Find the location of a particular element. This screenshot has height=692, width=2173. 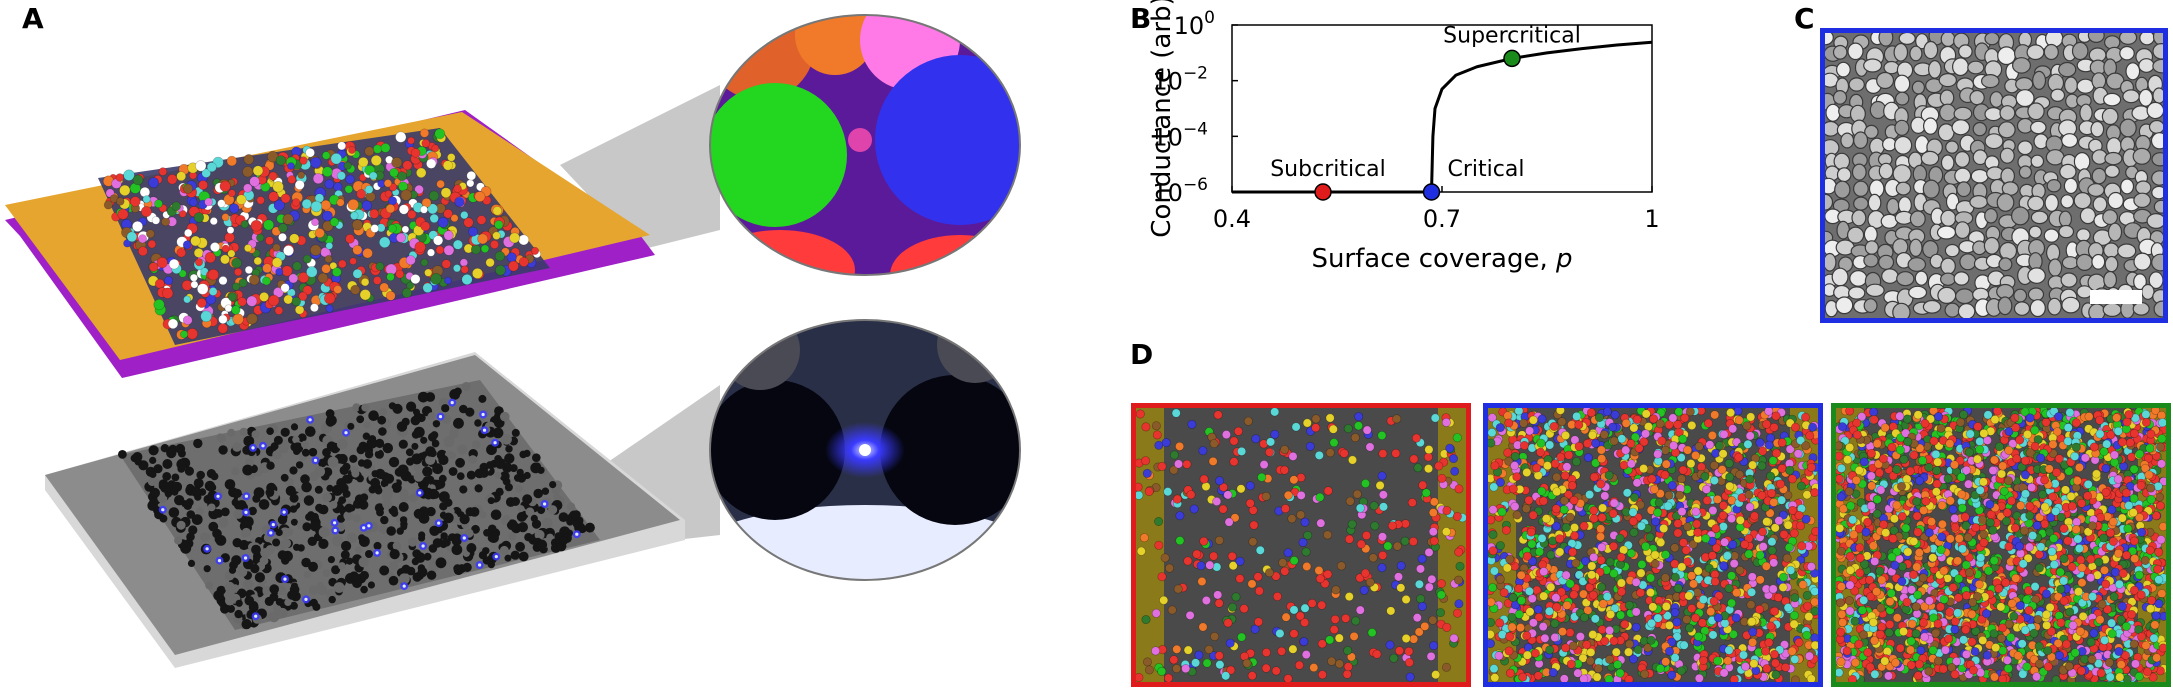

x-tick-label: 1 is located at coordinates (1651, 219).